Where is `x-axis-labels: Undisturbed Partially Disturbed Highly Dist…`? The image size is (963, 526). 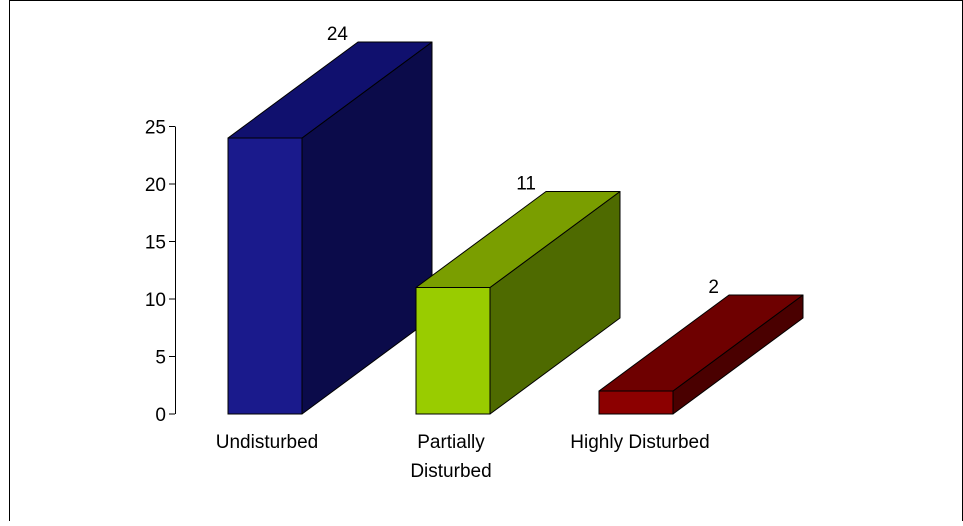
x-axis-labels: Undisturbed Partially Disturbed Highly Dist… is located at coordinates (463, 457).